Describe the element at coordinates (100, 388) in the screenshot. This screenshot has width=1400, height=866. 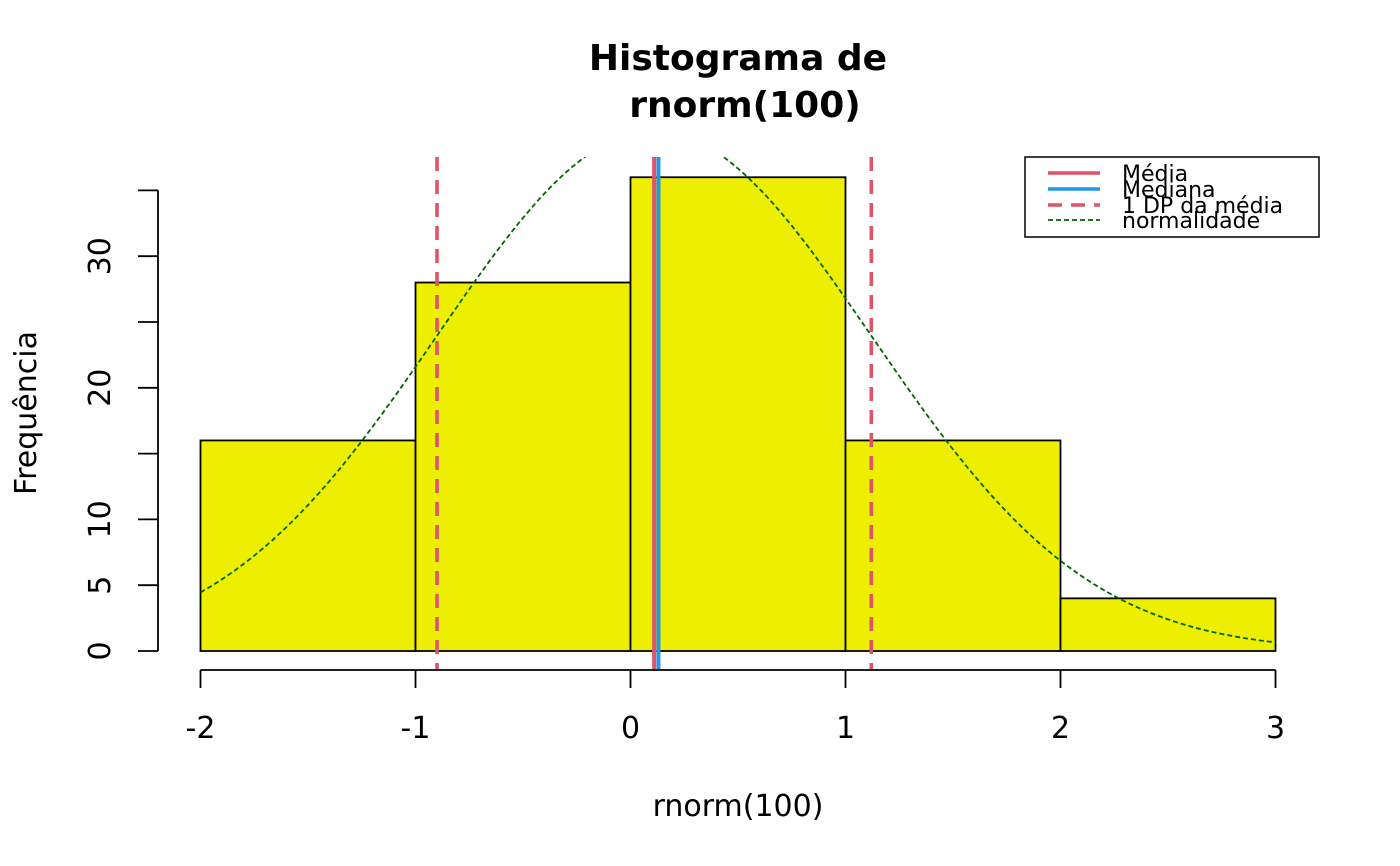
I see `y-tick-label-20: 20` at that location.